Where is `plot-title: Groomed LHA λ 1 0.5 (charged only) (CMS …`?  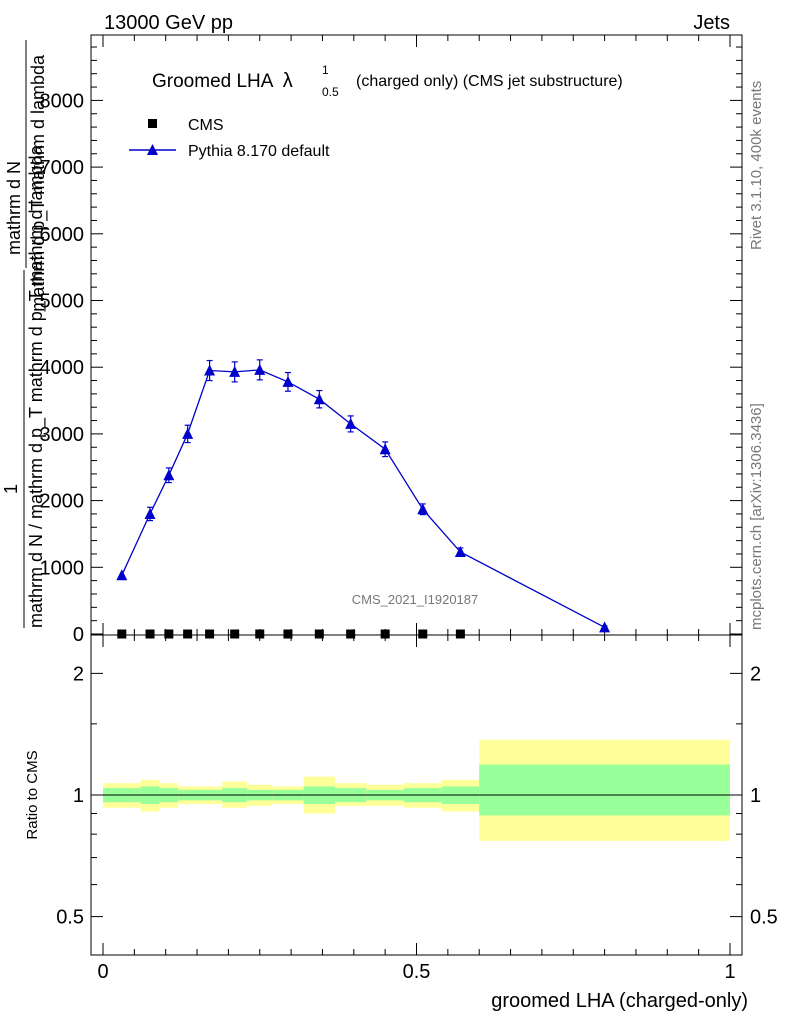 plot-title: Groomed LHA λ 1 0.5 (charged only) (CMS … is located at coordinates (387, 81).